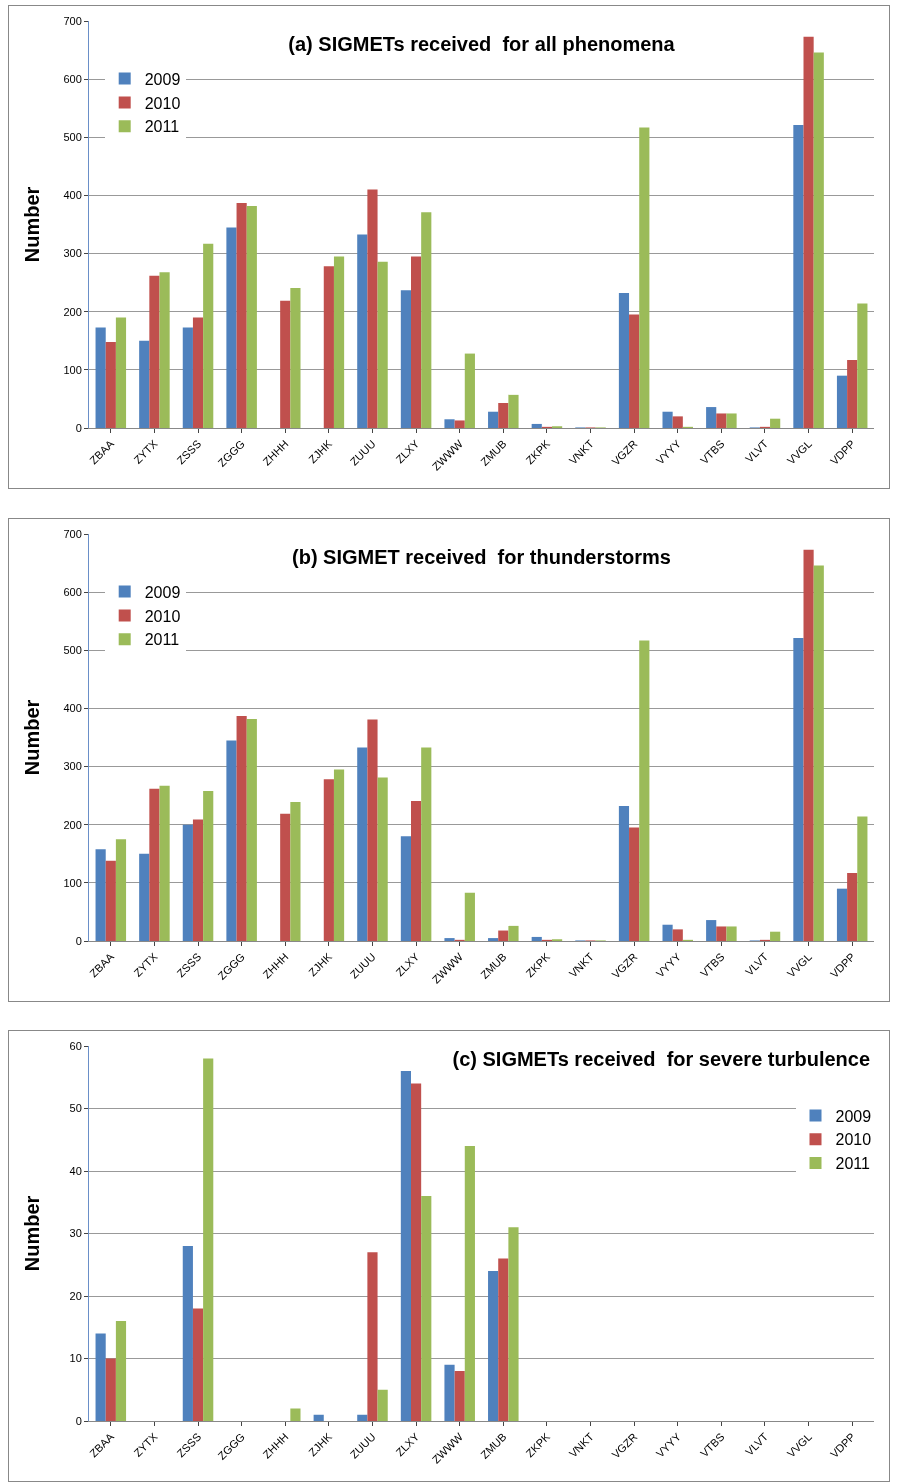 This screenshot has width=897, height=1483. What do you see at coordinates (482, 44) in the screenshot?
I see `text: (a) SIGMETs received for all phenomena` at bounding box center [482, 44].